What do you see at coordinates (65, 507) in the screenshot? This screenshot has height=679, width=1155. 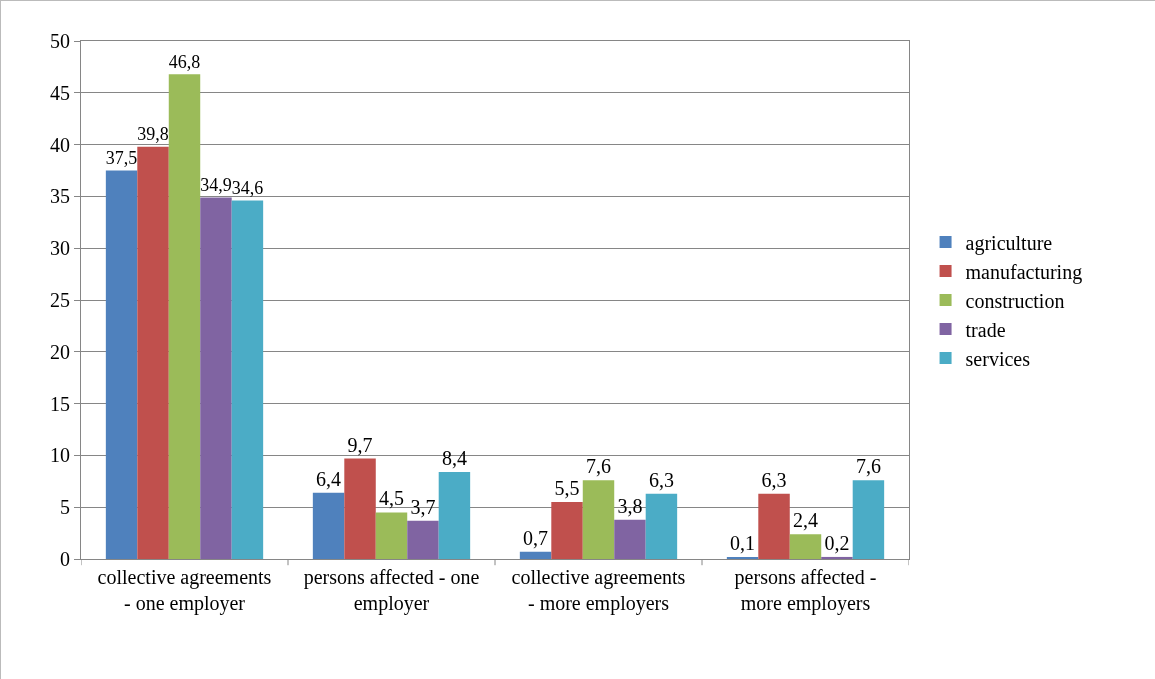 I see `y-tick-label: 5` at bounding box center [65, 507].